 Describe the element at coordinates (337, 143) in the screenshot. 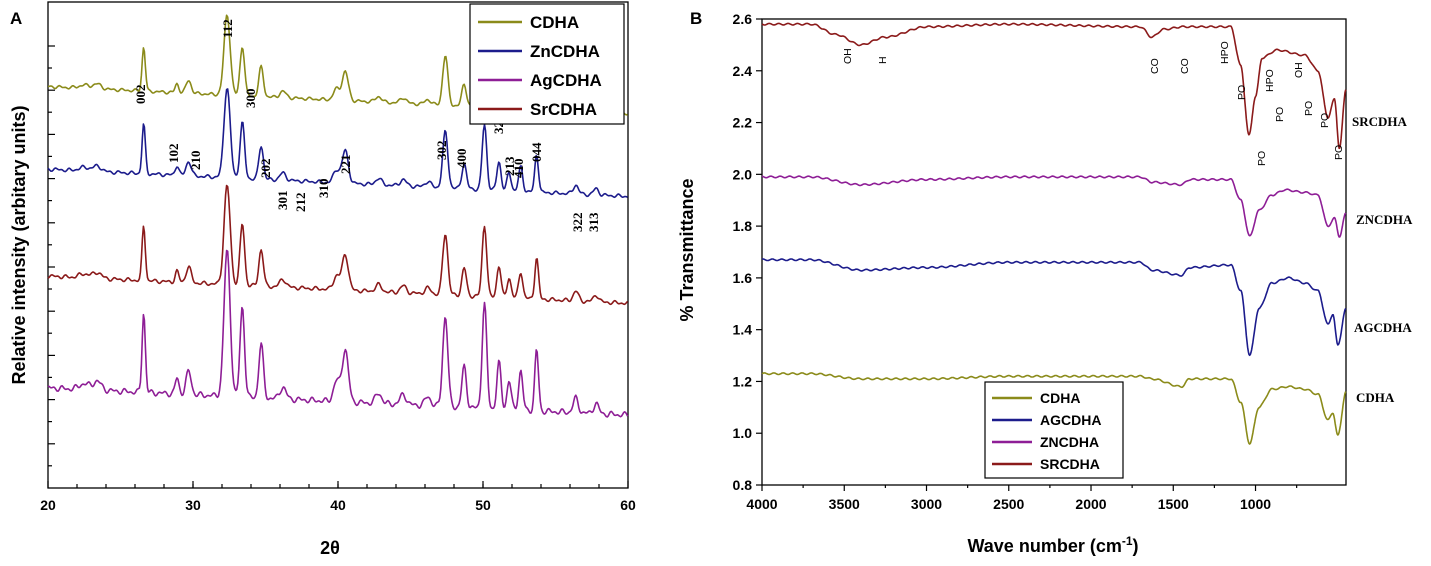

I see `a-series-line-zncdha` at that location.